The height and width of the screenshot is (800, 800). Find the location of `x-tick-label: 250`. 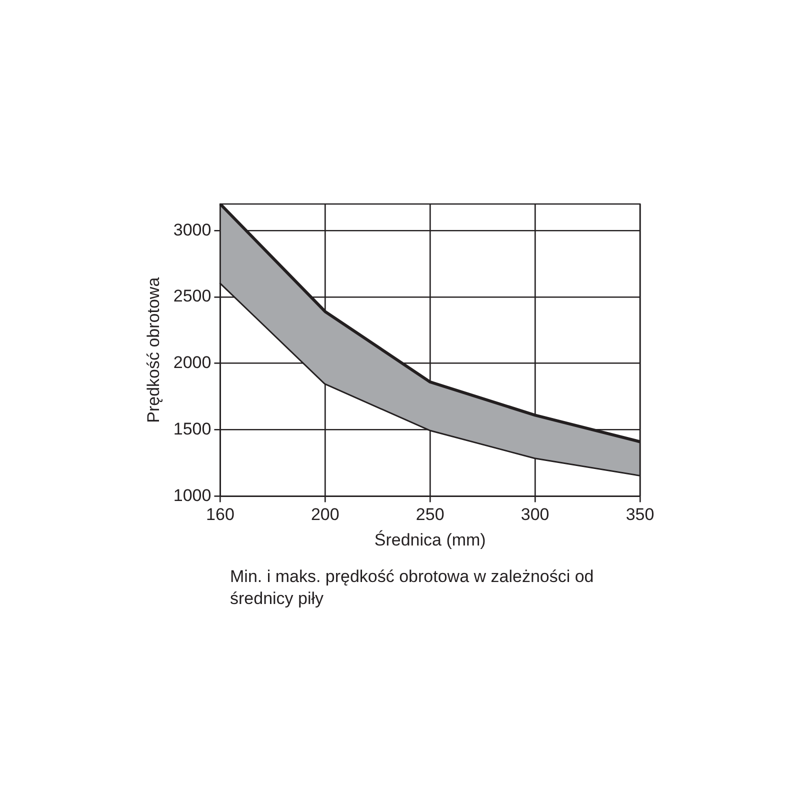

x-tick-label: 250 is located at coordinates (430, 514).